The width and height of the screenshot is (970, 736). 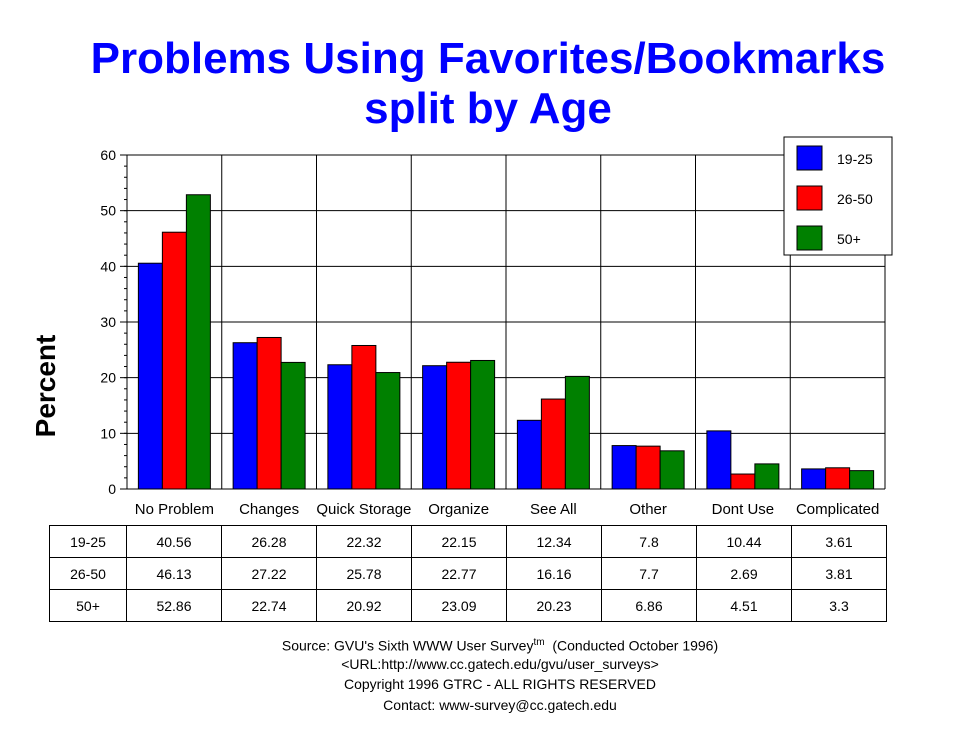 What do you see at coordinates (839, 541) in the screenshot?
I see `table-cell: 3.61` at bounding box center [839, 541].